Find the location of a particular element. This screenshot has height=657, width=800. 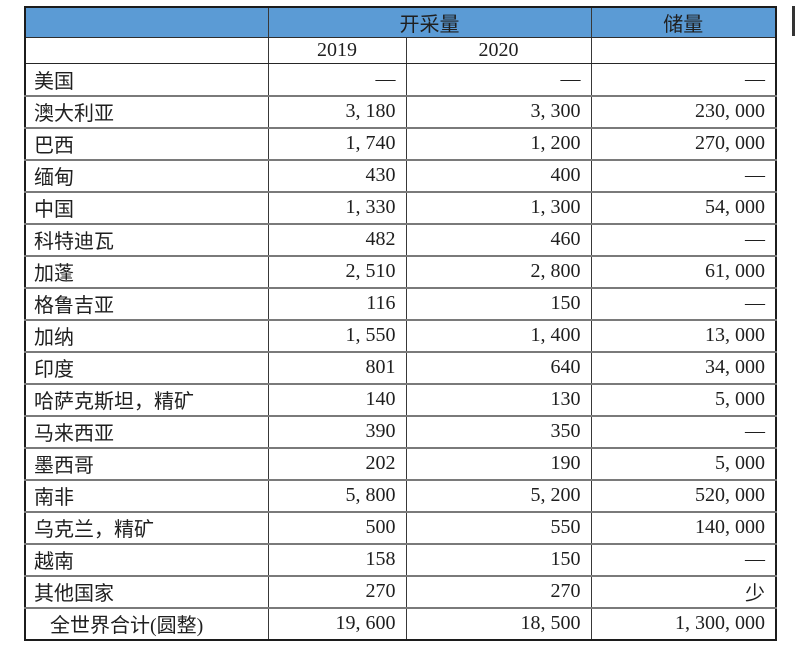

country-cell: 哈萨克斯坦，精矿 is located at coordinates (146, 400).